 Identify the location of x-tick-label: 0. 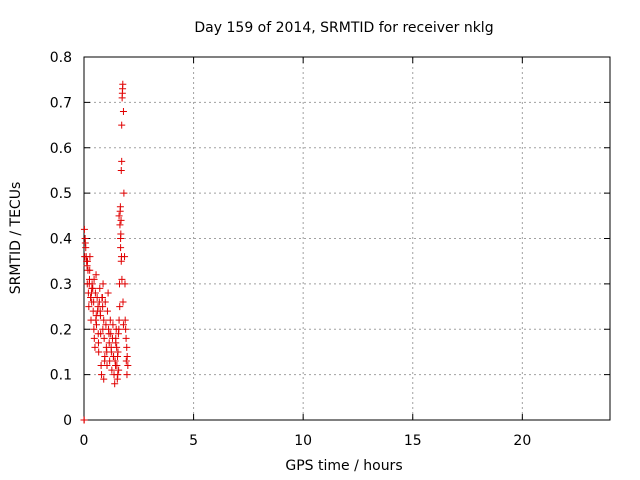
(84, 441).